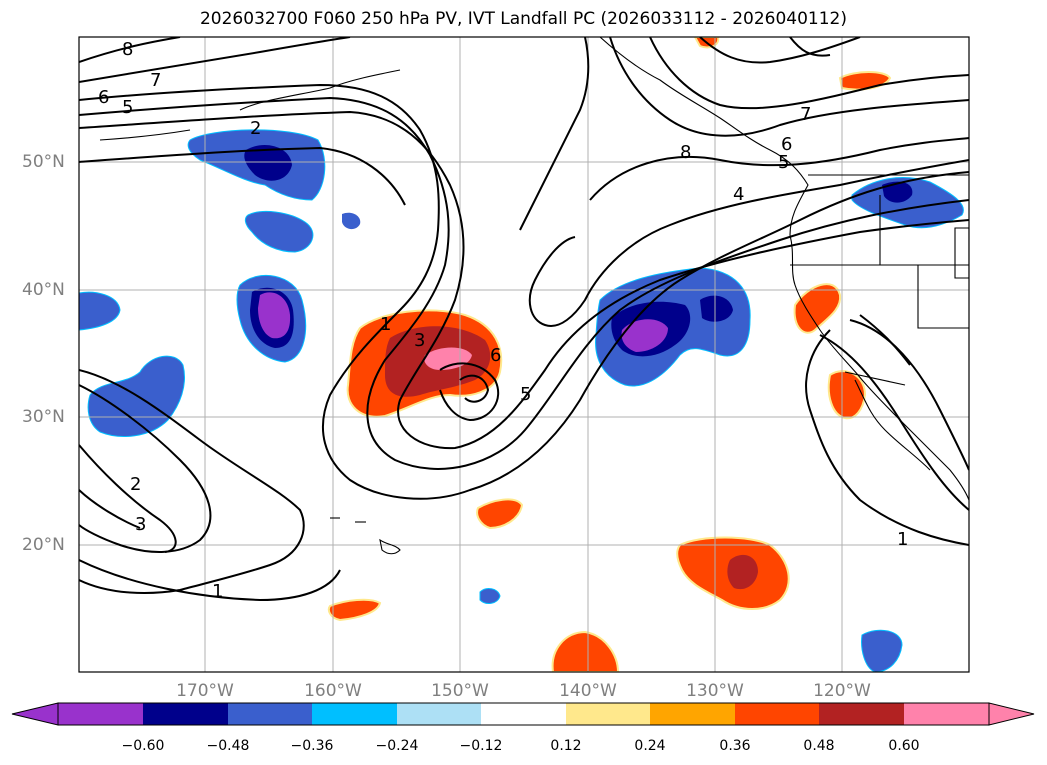 The width and height of the screenshot is (1047, 765). What do you see at coordinates (228, 746) in the screenshot?
I see `colorbar-tick-label: −0.48` at bounding box center [228, 746].